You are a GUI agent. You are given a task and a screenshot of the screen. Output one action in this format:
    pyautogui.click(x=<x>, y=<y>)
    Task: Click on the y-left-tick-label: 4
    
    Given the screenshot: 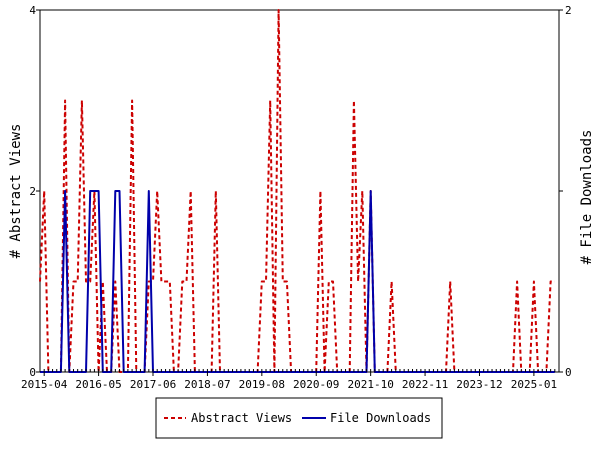 What is the action you would take?
    pyautogui.click(x=32, y=10)
    